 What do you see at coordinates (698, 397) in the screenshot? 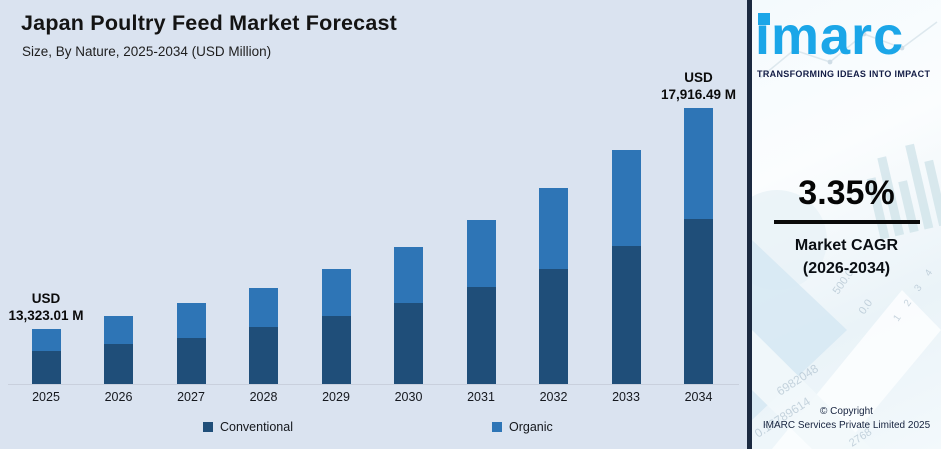
I see `x-tick-2034: 2034` at bounding box center [698, 397].